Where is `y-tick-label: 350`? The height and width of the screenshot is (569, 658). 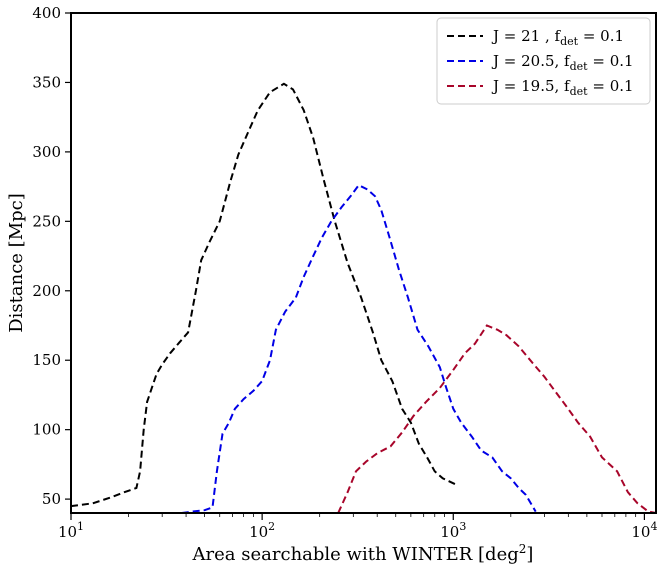
y-tick-label: 350 is located at coordinates (46, 82).